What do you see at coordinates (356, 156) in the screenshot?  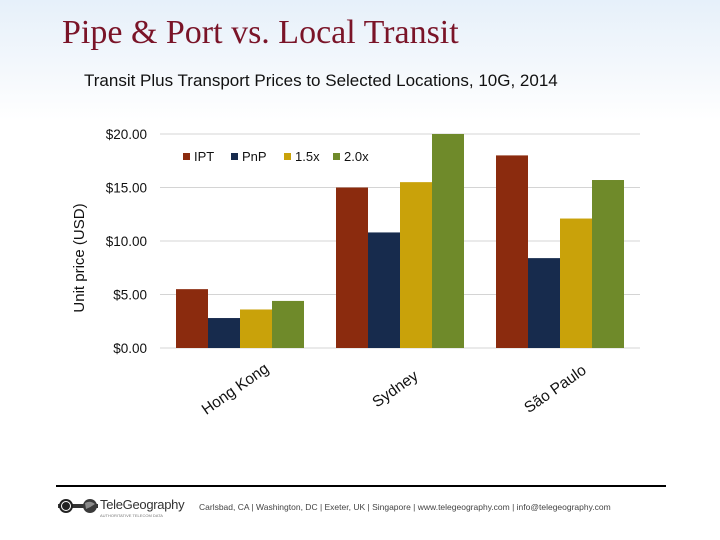 I see `legend-label: 2.0x` at bounding box center [356, 156].